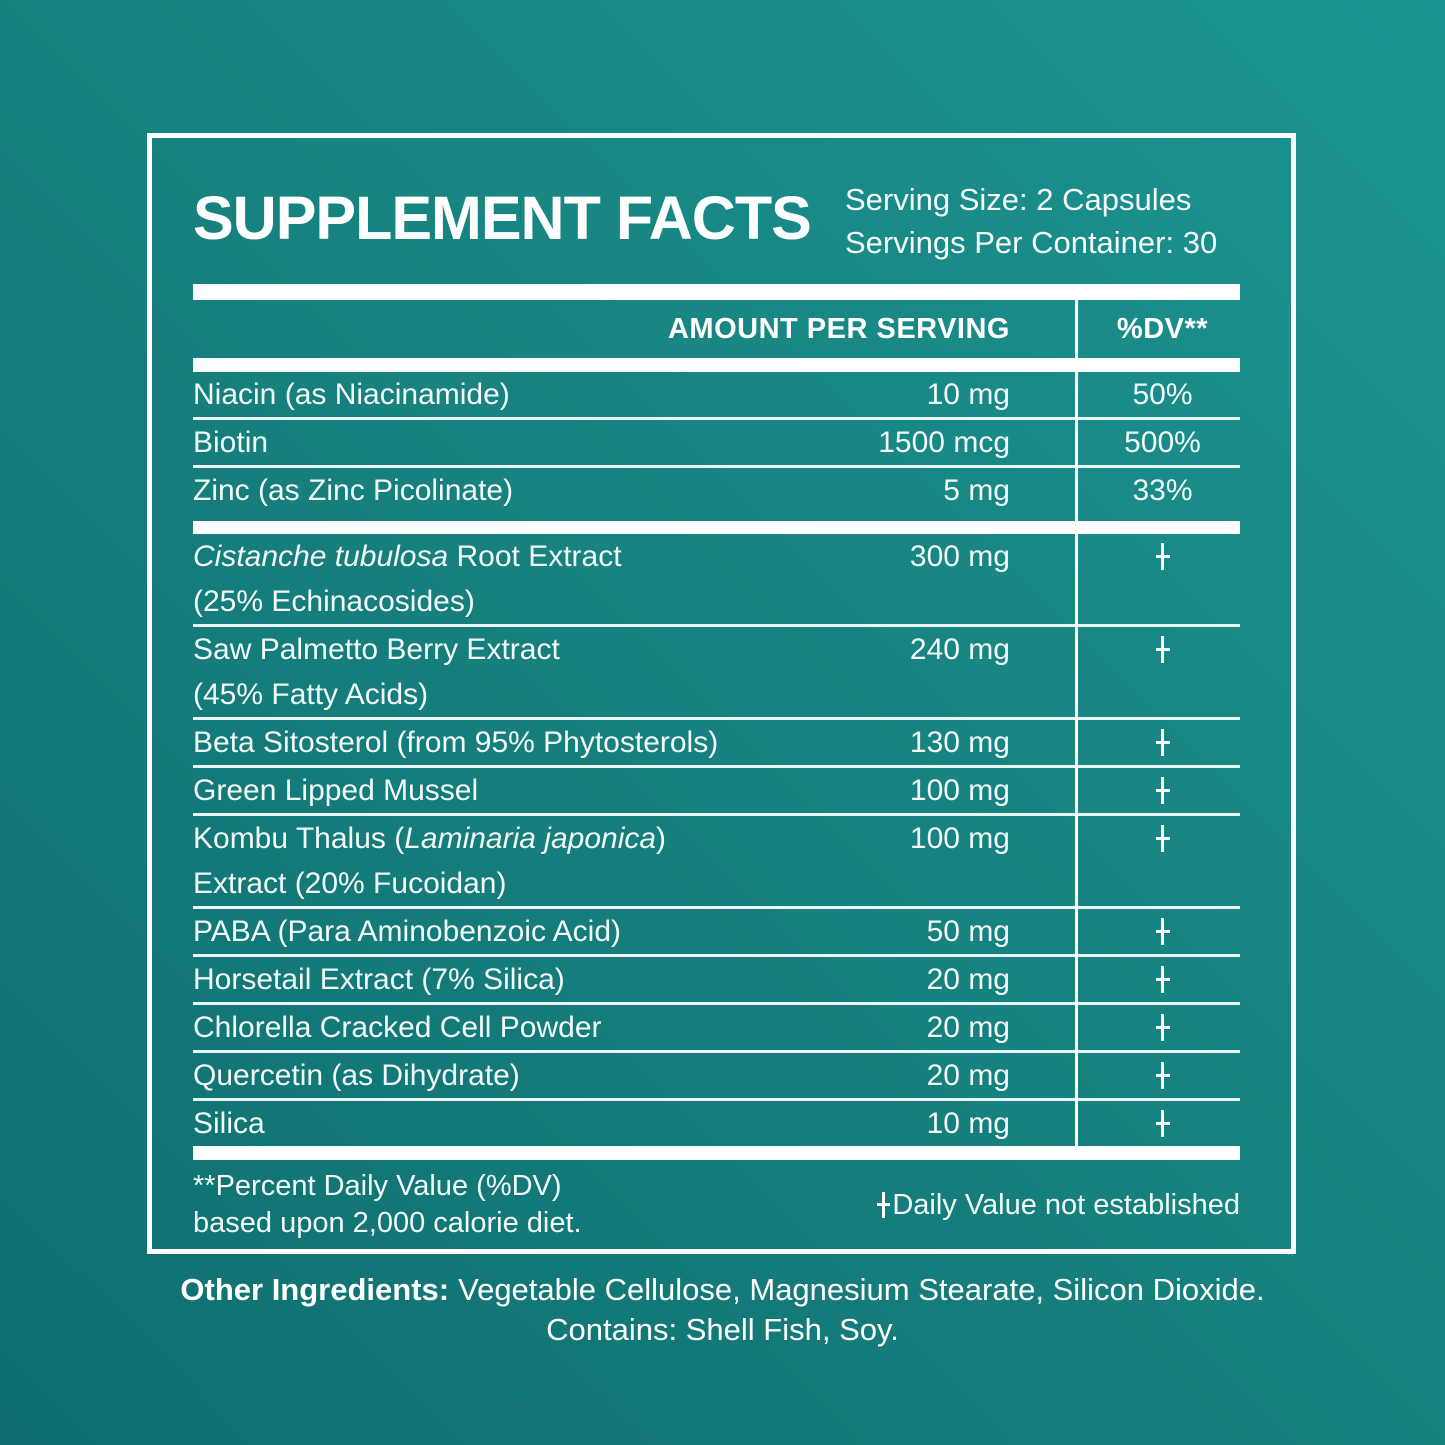 This screenshot has width=1445, height=1445. What do you see at coordinates (716, 1029) in the screenshot?
I see `table-row: Chlorella Cracked Cell Powder 20 mg` at bounding box center [716, 1029].